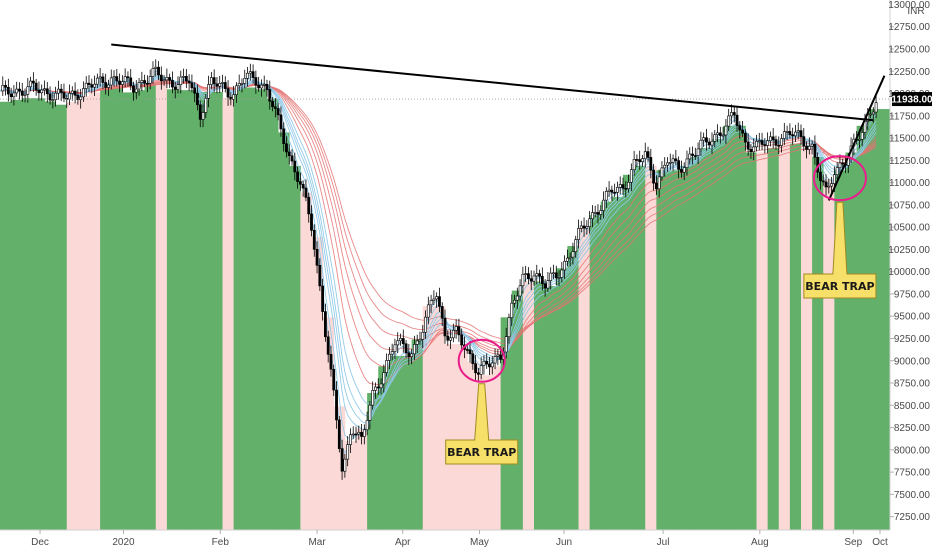  Describe the element at coordinates (840, 227) in the screenshot. I see `bear-trap-annotation: BEAR TRAP` at that location.